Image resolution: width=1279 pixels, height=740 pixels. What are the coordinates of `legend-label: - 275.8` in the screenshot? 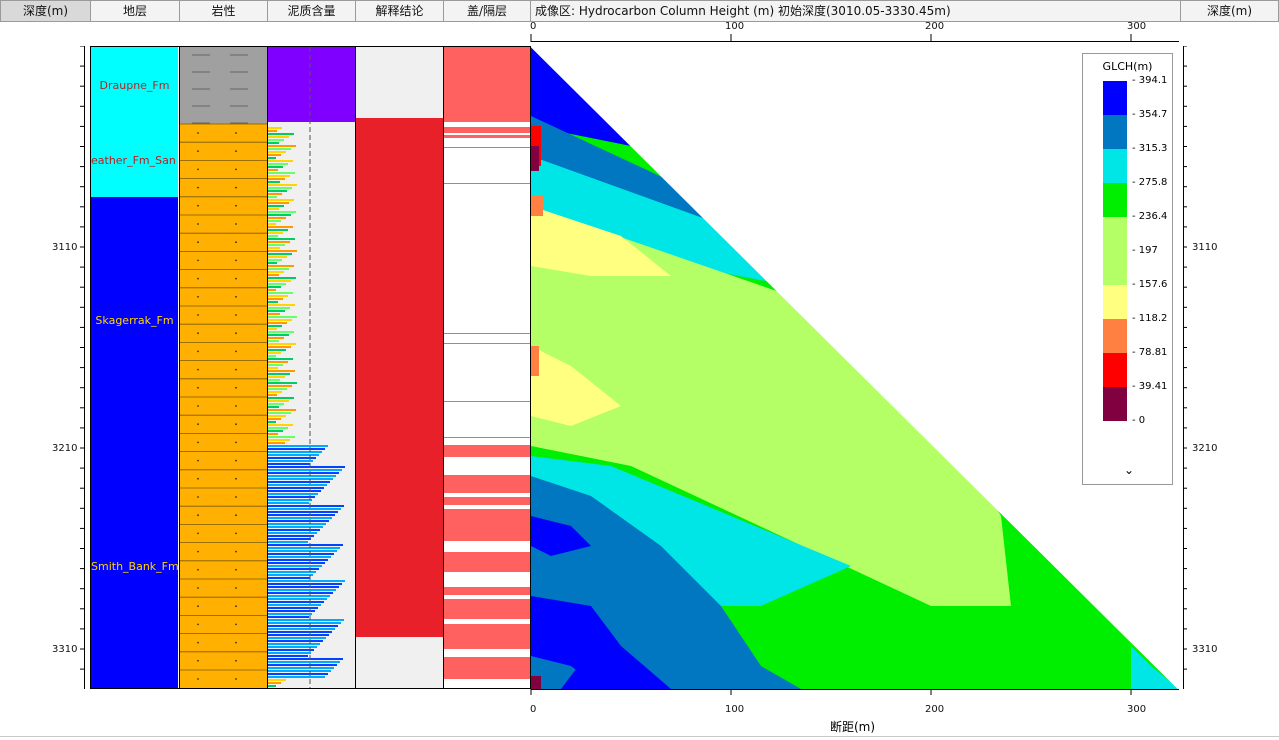 It's located at (1150, 182).